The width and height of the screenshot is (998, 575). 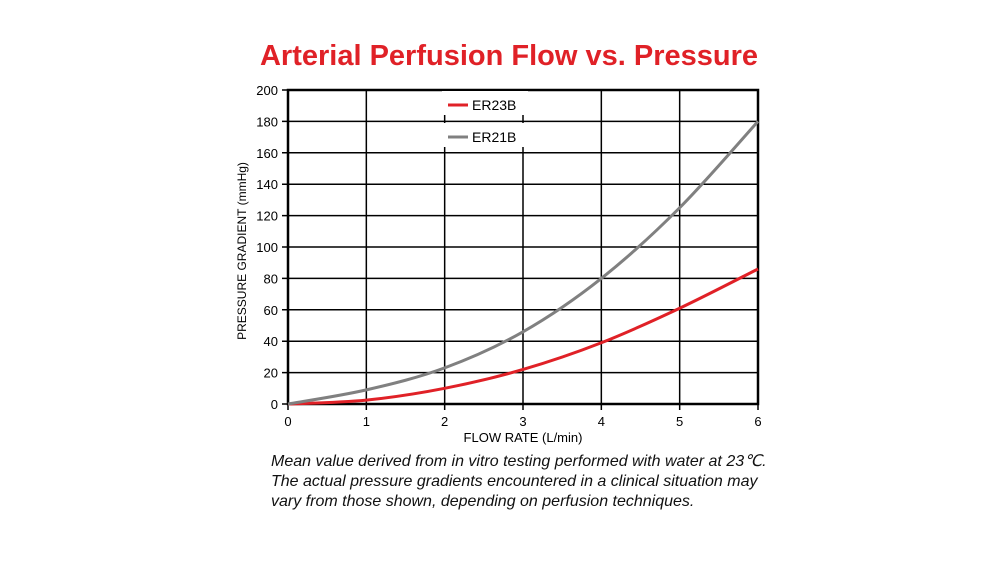 I want to click on y-tick-label: 20, so click(x=271, y=373).